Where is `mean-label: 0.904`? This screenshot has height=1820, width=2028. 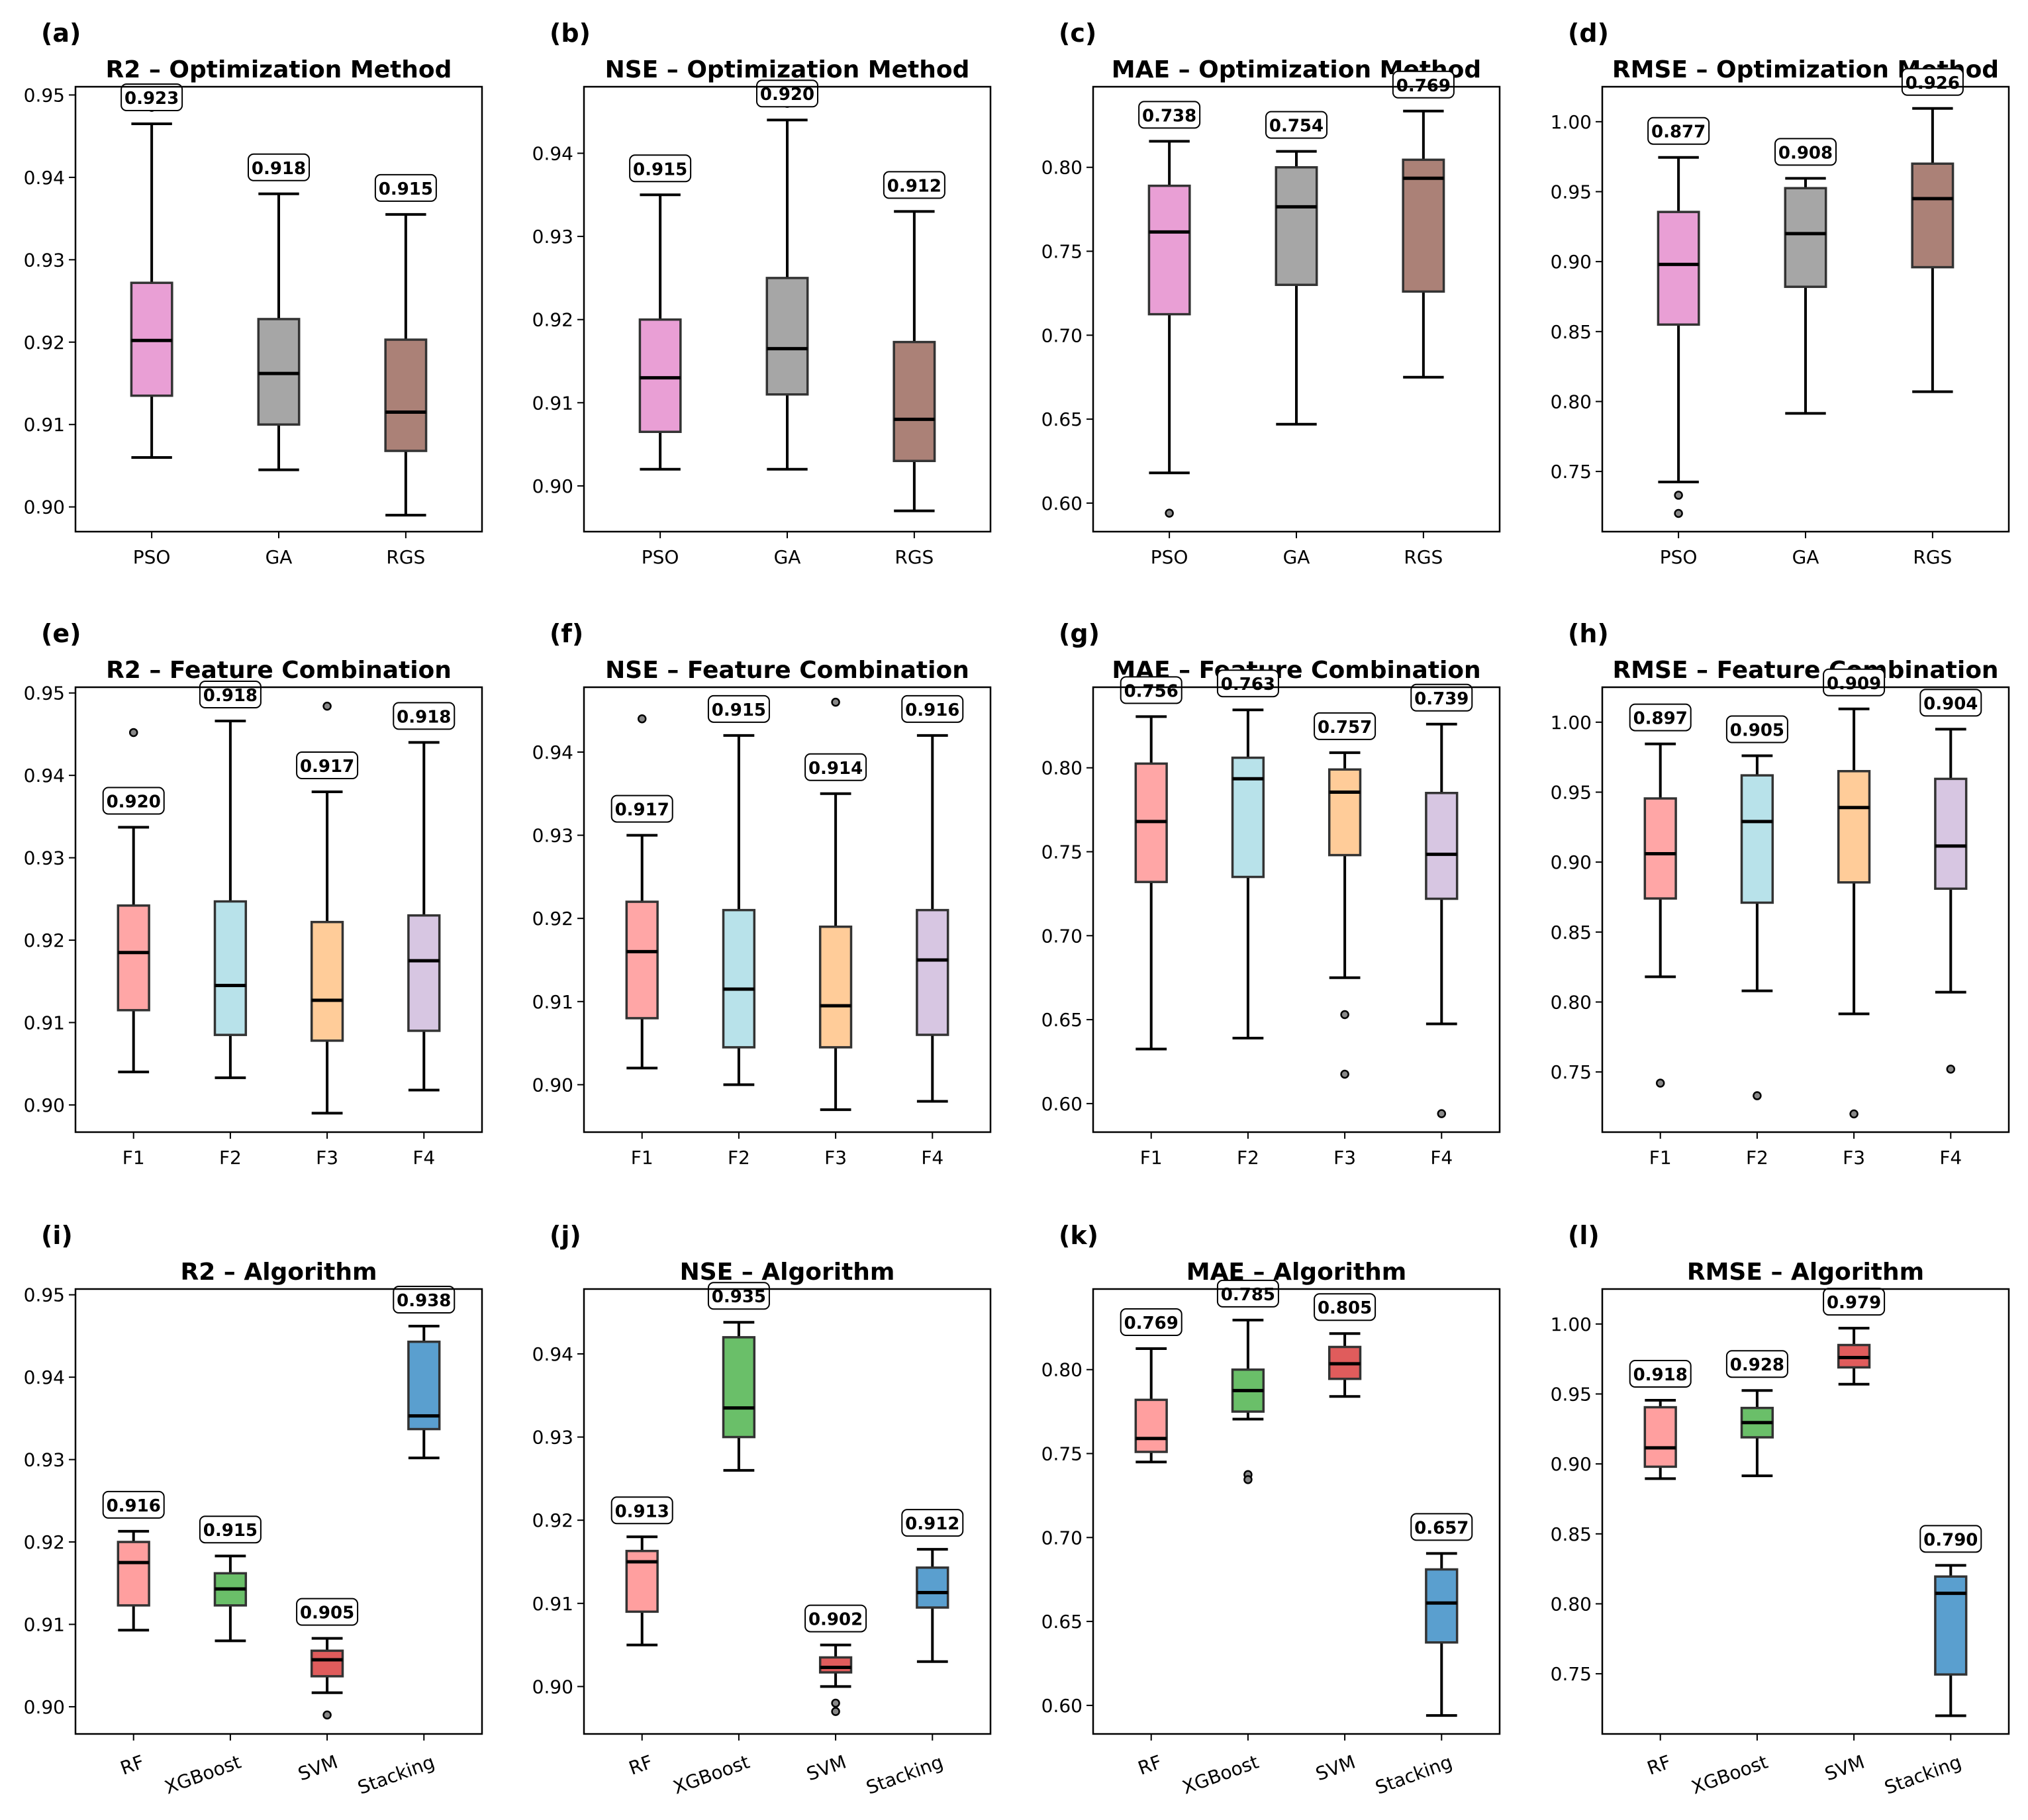 mean-label: 0.904 is located at coordinates (1950, 704).